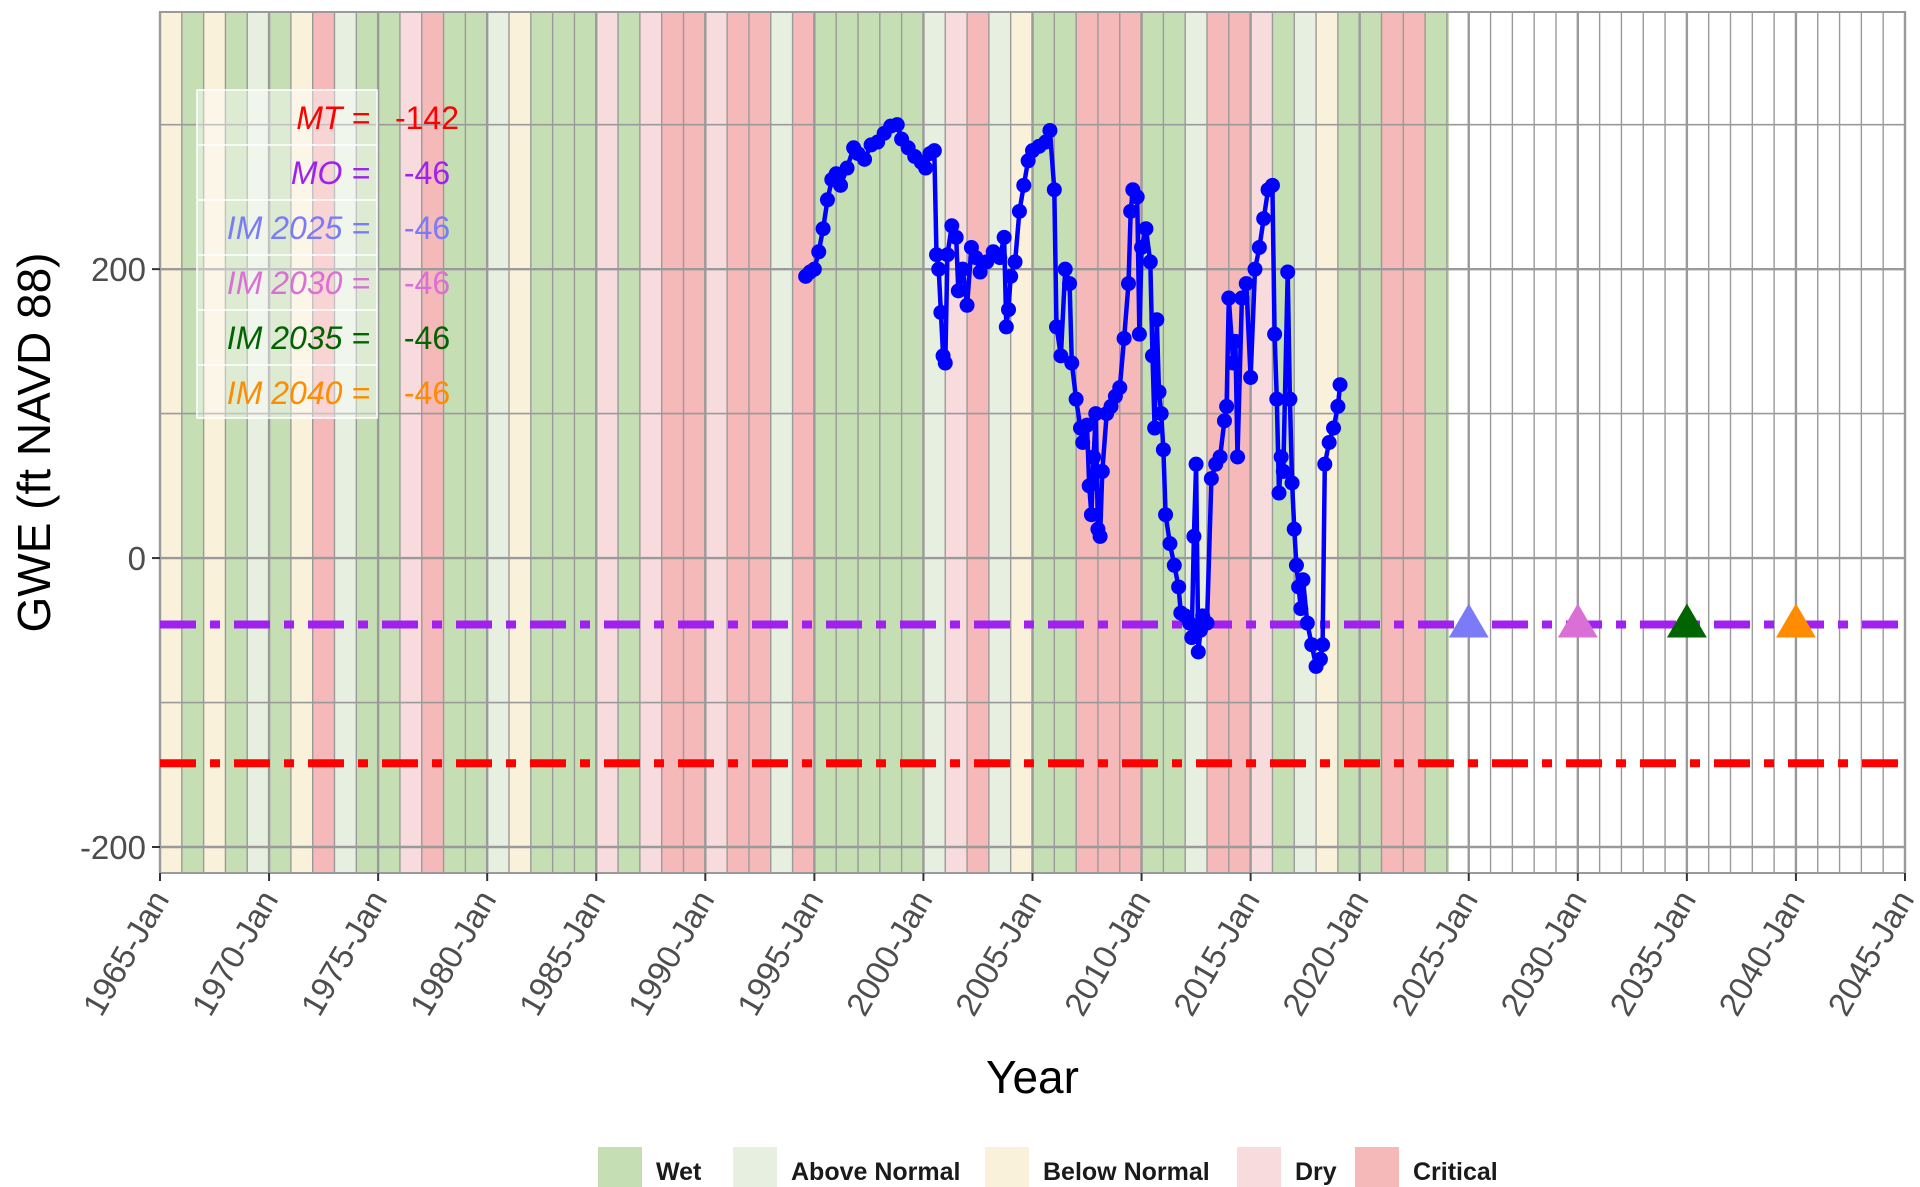  Describe the element at coordinates (343, 953) in the screenshot. I see `x-tick-label: 1975-Jan` at that location.